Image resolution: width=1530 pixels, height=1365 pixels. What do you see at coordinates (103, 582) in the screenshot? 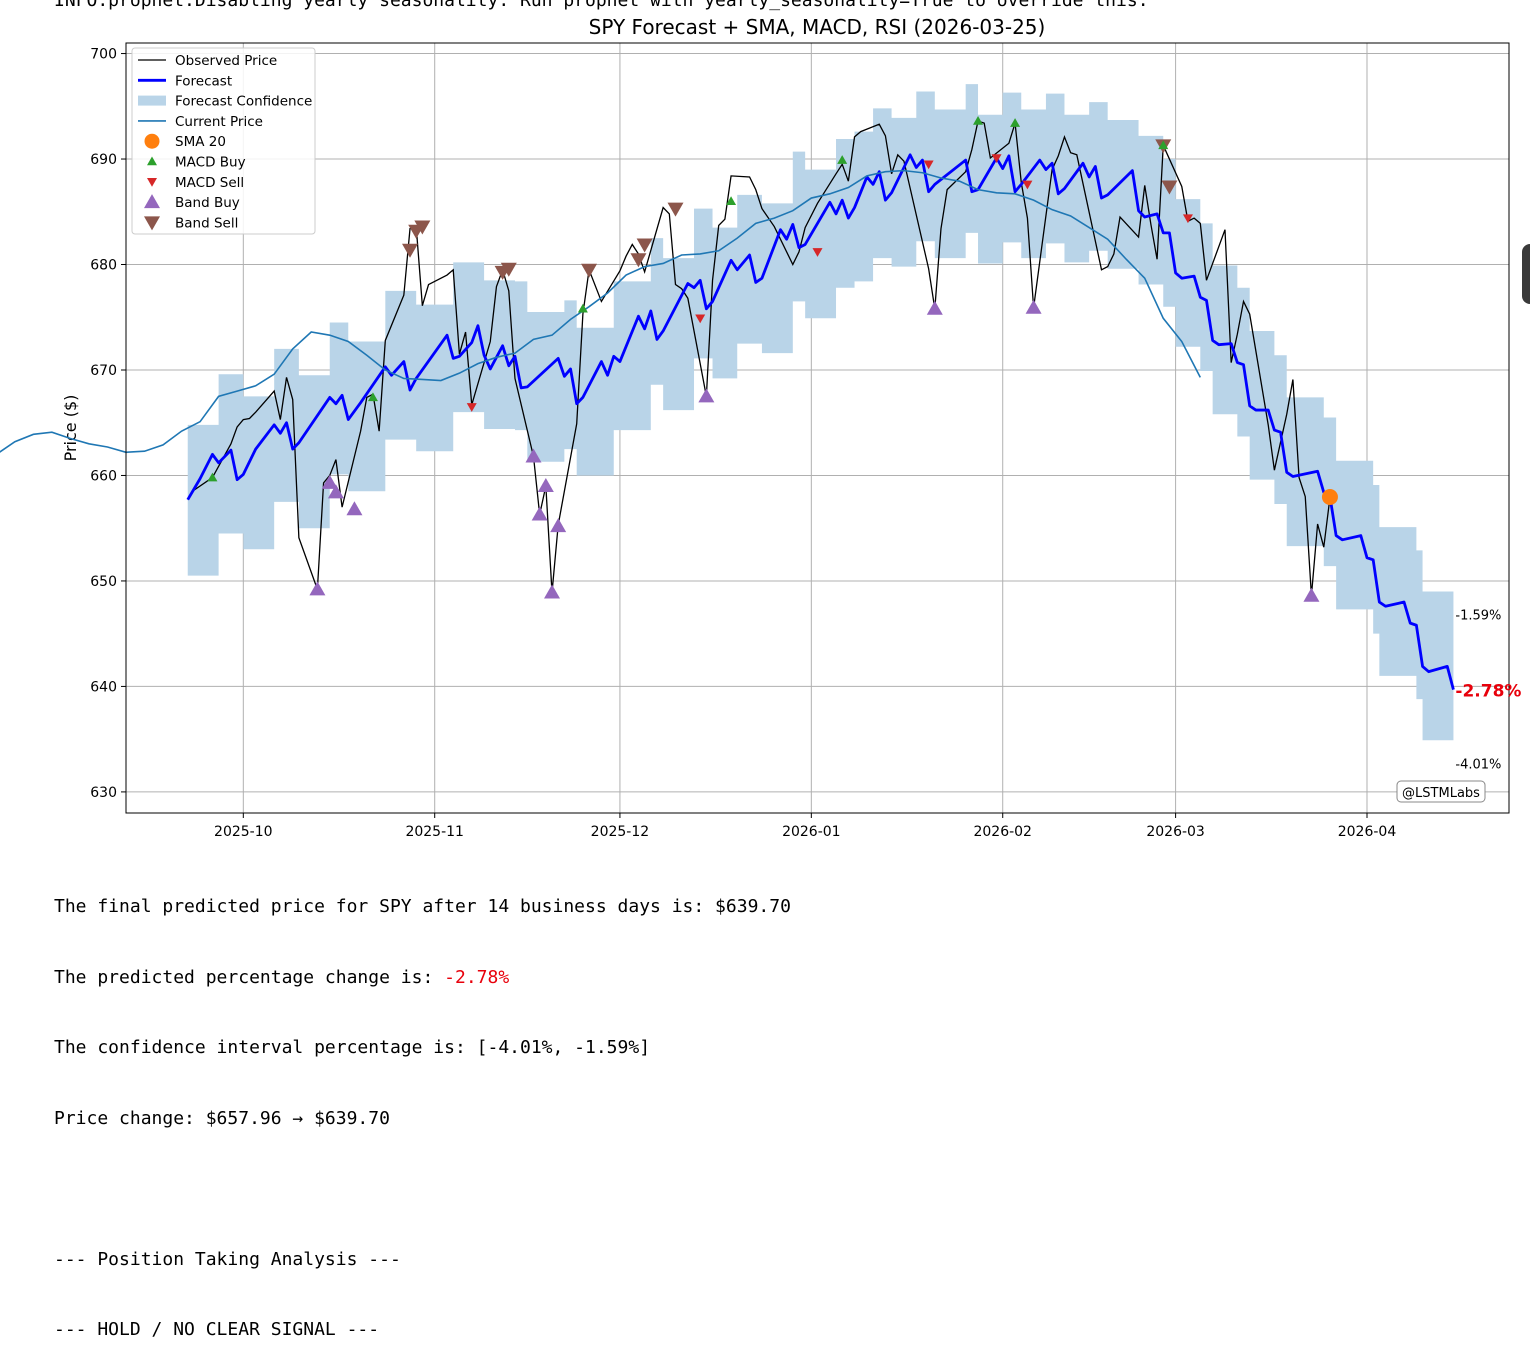
I see `y-tick-label: 650` at bounding box center [103, 582].